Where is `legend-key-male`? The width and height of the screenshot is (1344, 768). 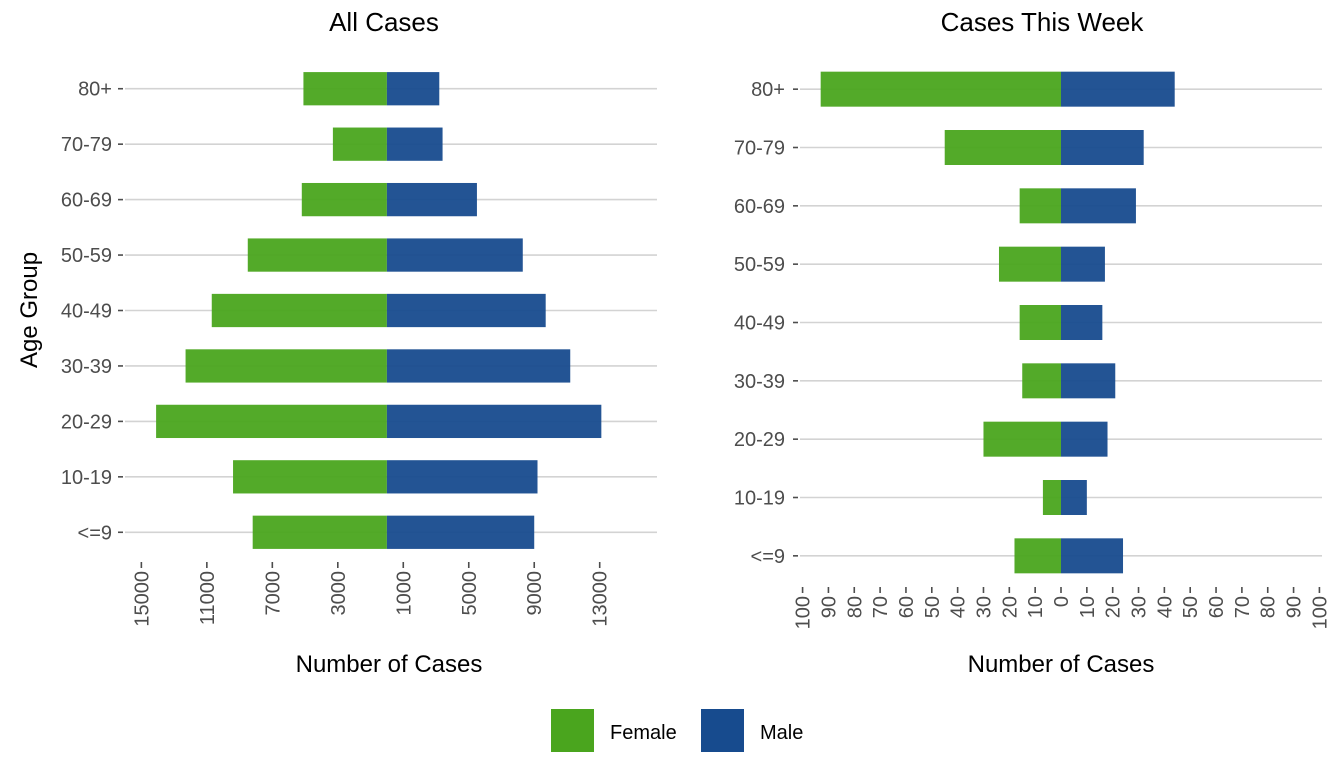 legend-key-male is located at coordinates (722, 730).